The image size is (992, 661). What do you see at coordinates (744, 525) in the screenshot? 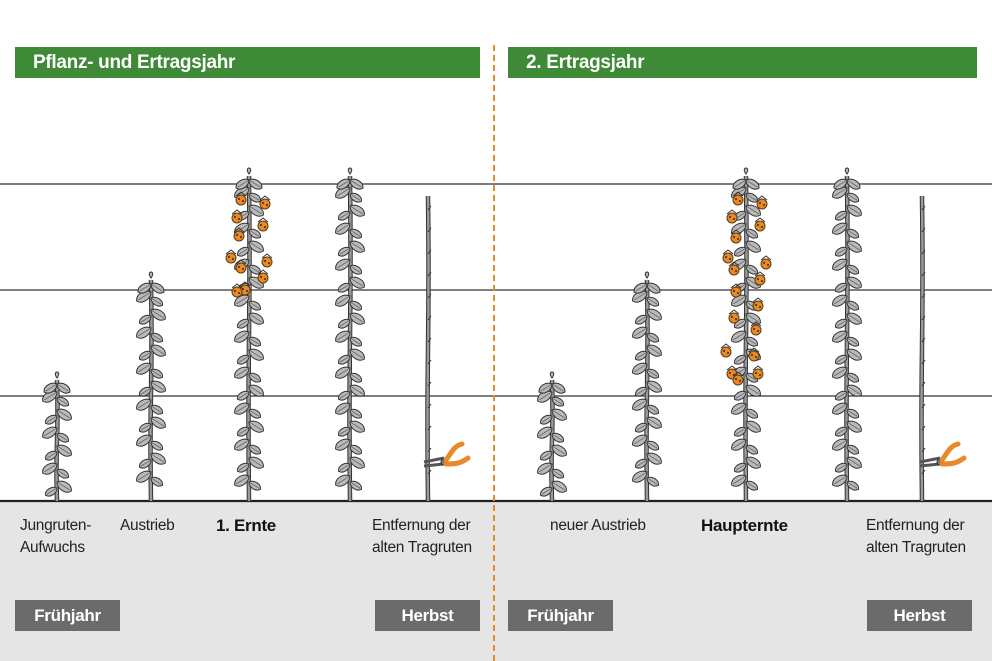
I see `stage-label-main-harvest: Haupternte` at bounding box center [744, 525].